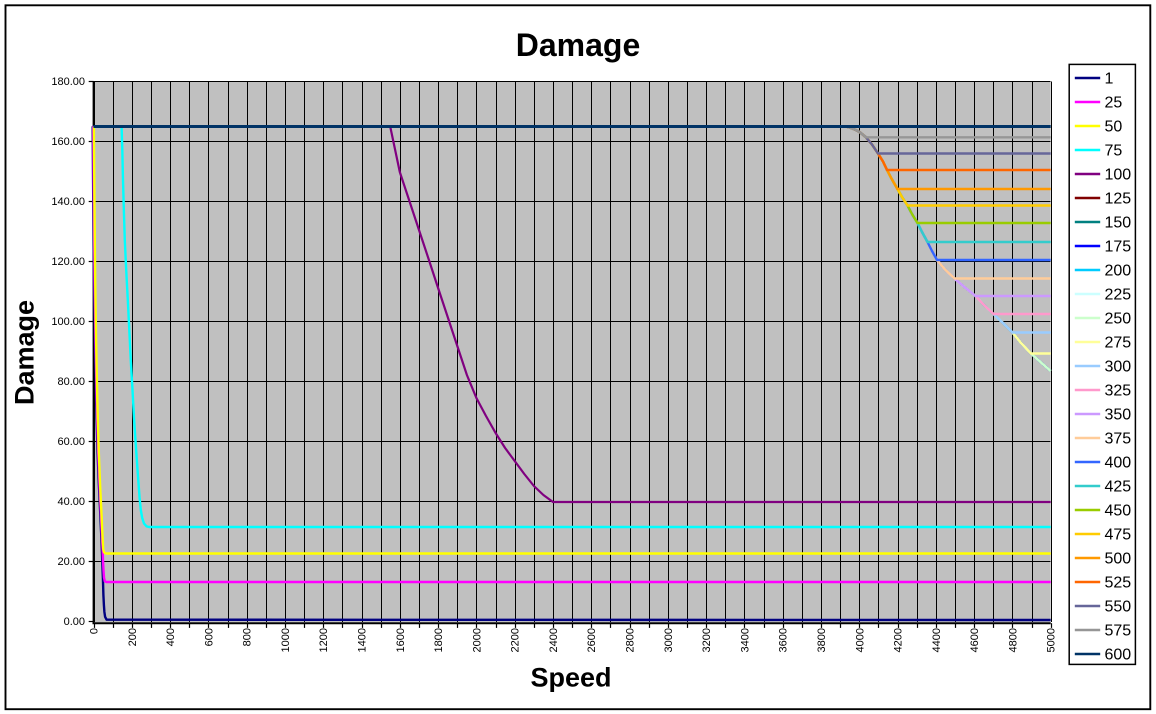 Image resolution: width=1156 pixels, height=714 pixels. I want to click on svg-text: 1600, so click(401, 640).